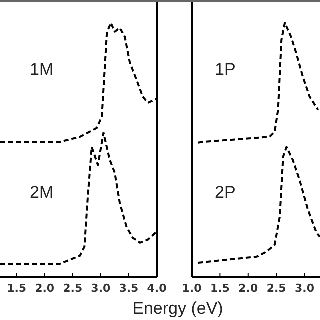 Image resolution: width=320 pixels, height=320 pixels. What do you see at coordinates (225, 192) in the screenshot?
I see `text: 2P` at bounding box center [225, 192].